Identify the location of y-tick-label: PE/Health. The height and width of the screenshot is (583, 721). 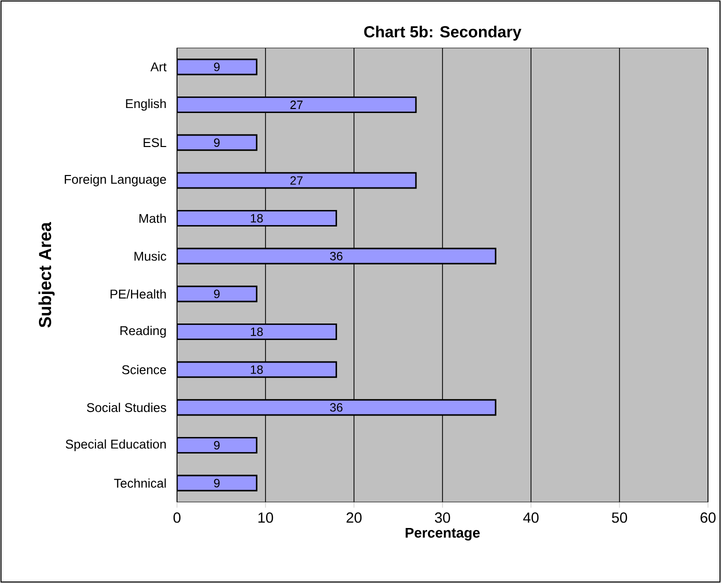
(138, 294).